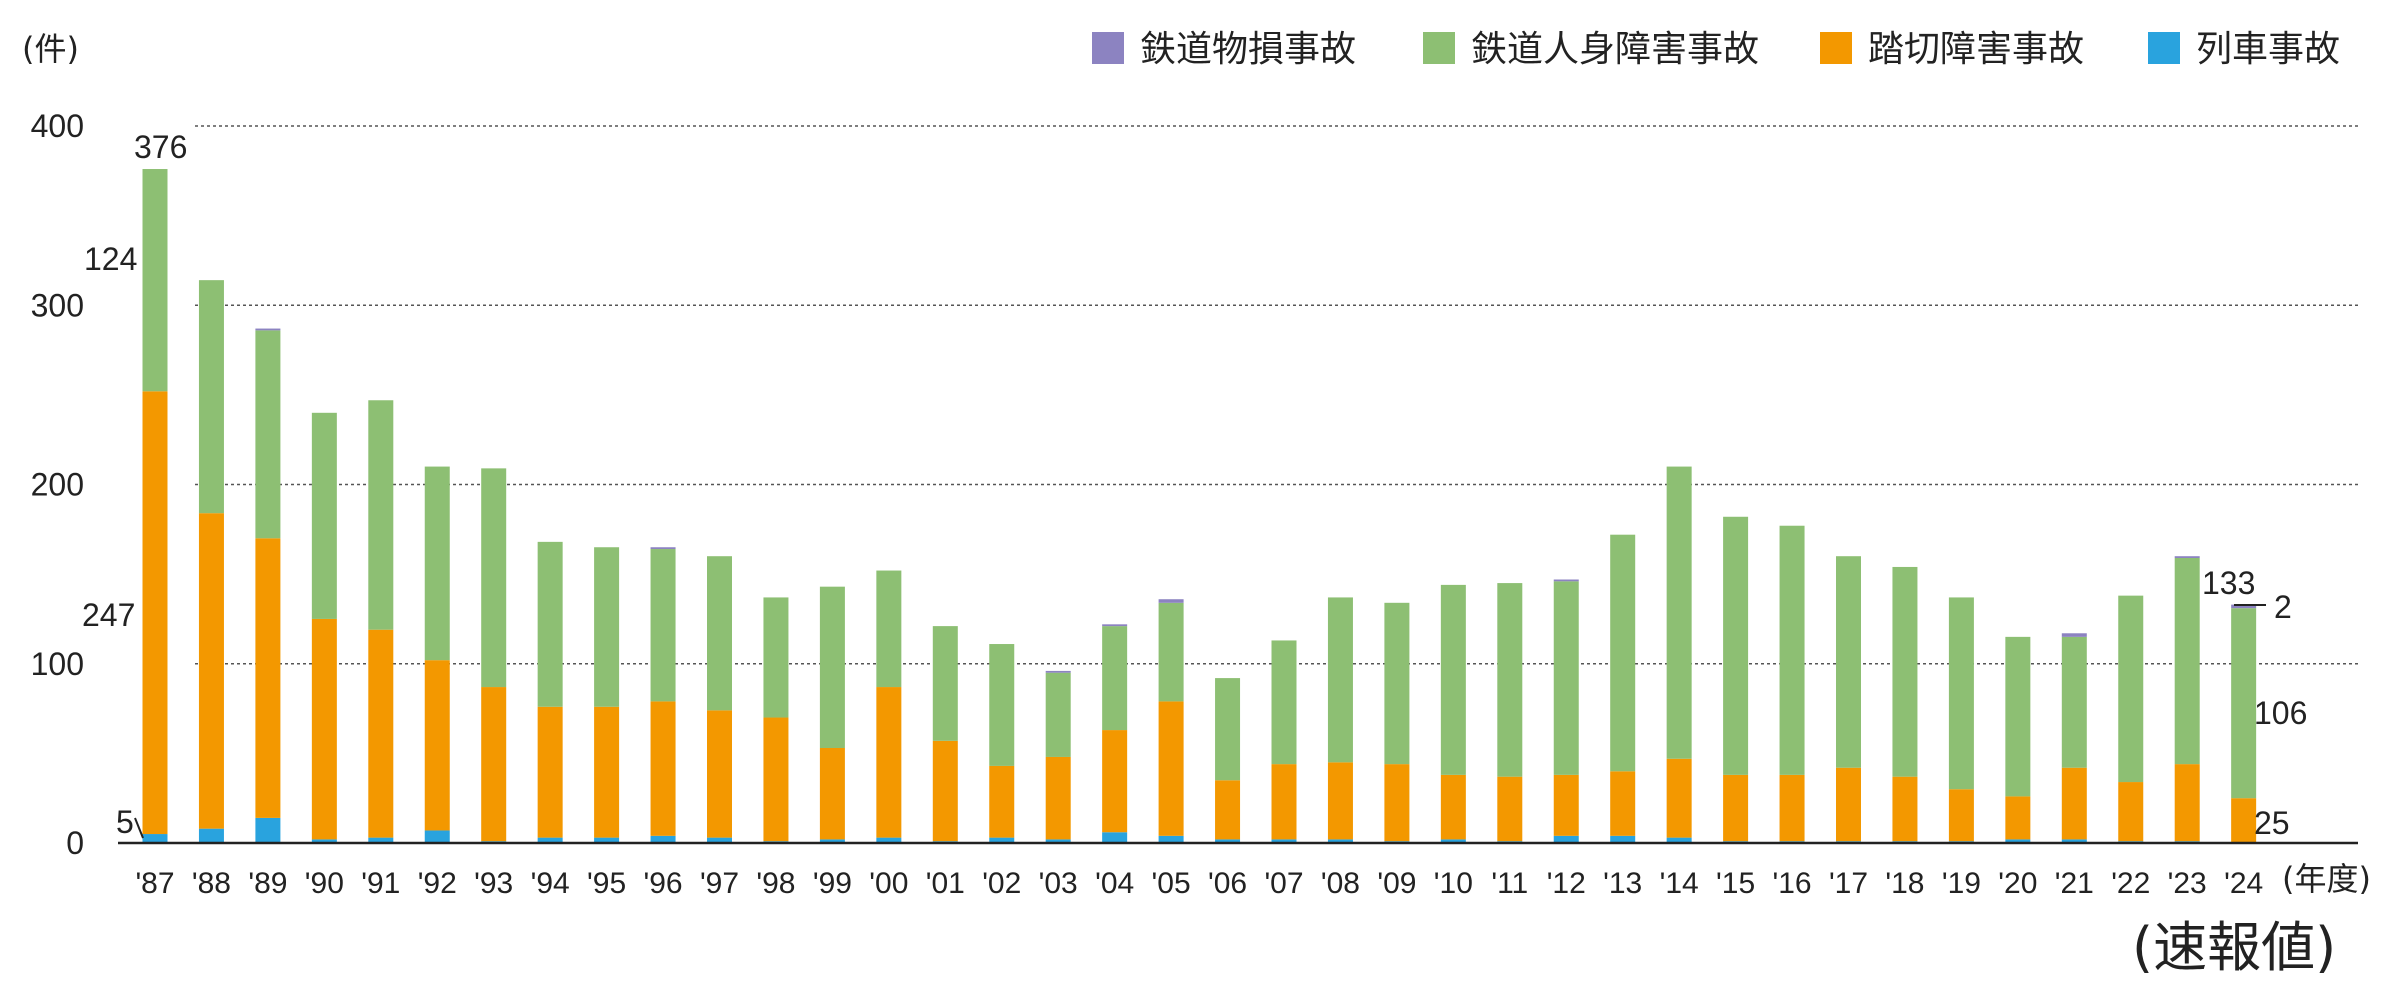 This screenshot has height=1000, width=2400. What do you see at coordinates (888, 883) in the screenshot?
I see `x-tick-label: '00` at bounding box center [888, 883].